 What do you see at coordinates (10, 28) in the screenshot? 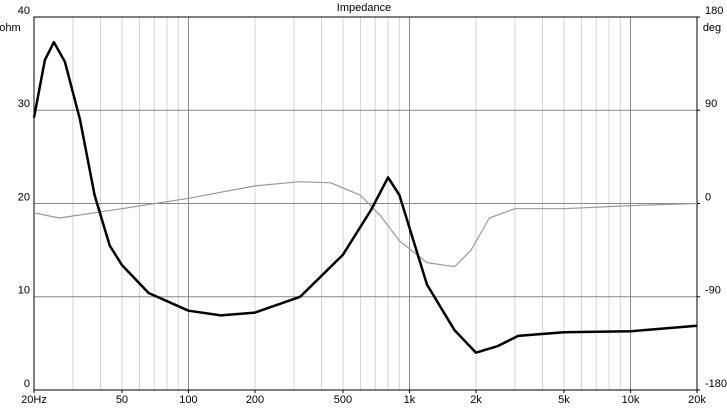
I see `y-axis-label: ohm` at bounding box center [10, 28].